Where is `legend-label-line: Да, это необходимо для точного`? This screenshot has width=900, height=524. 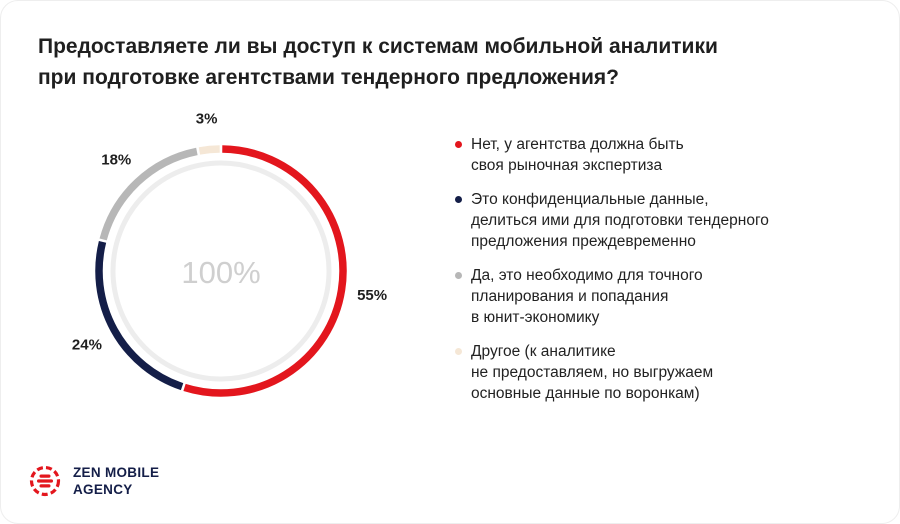 legend-label-line: Да, это необходимо для точного is located at coordinates (587, 275).